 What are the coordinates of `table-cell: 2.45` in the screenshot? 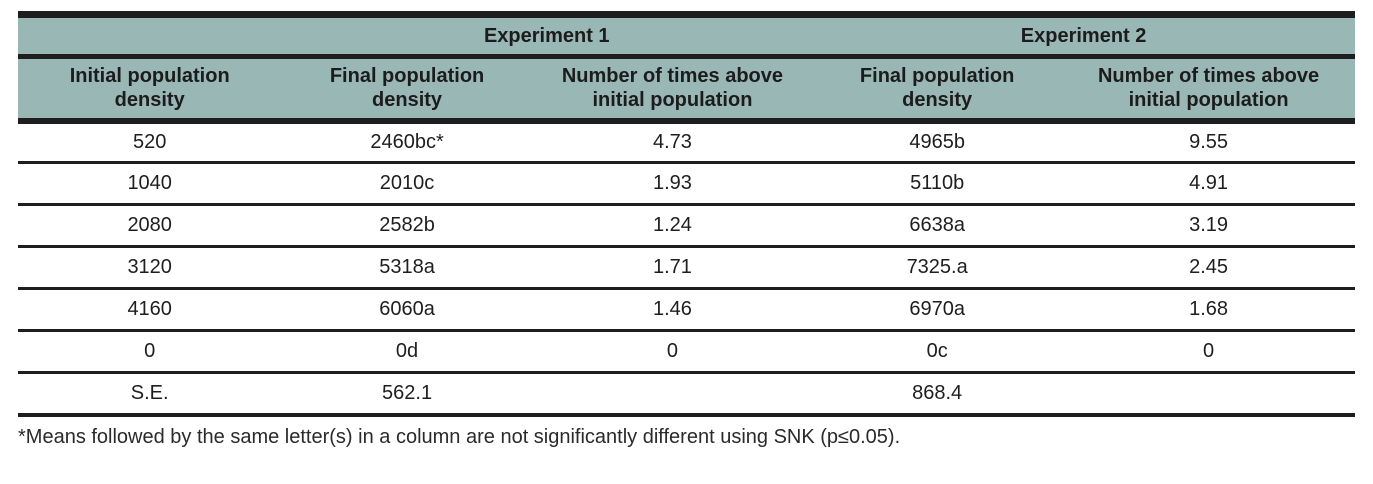 It's located at (1208, 268).